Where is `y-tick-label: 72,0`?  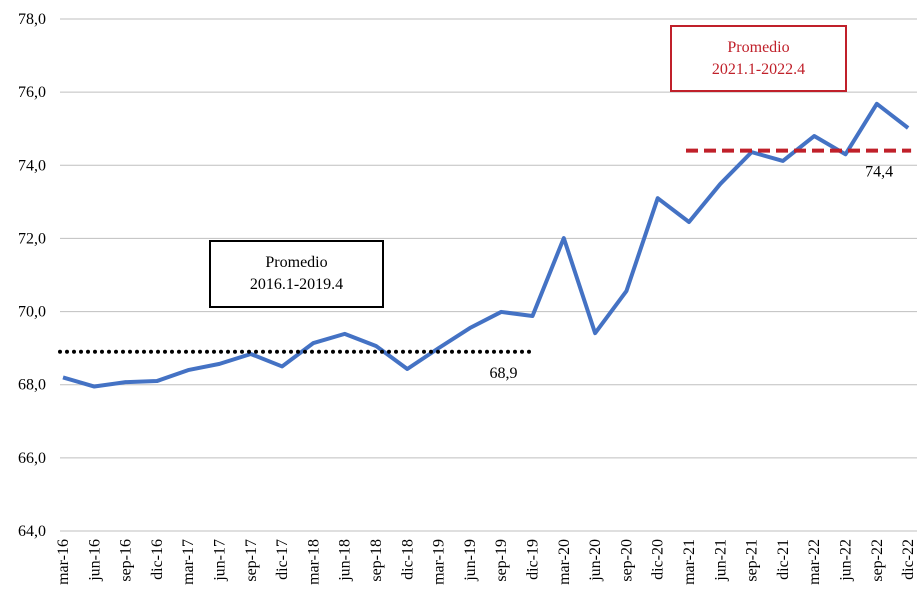
y-tick-label: 72,0 is located at coordinates (32, 238).